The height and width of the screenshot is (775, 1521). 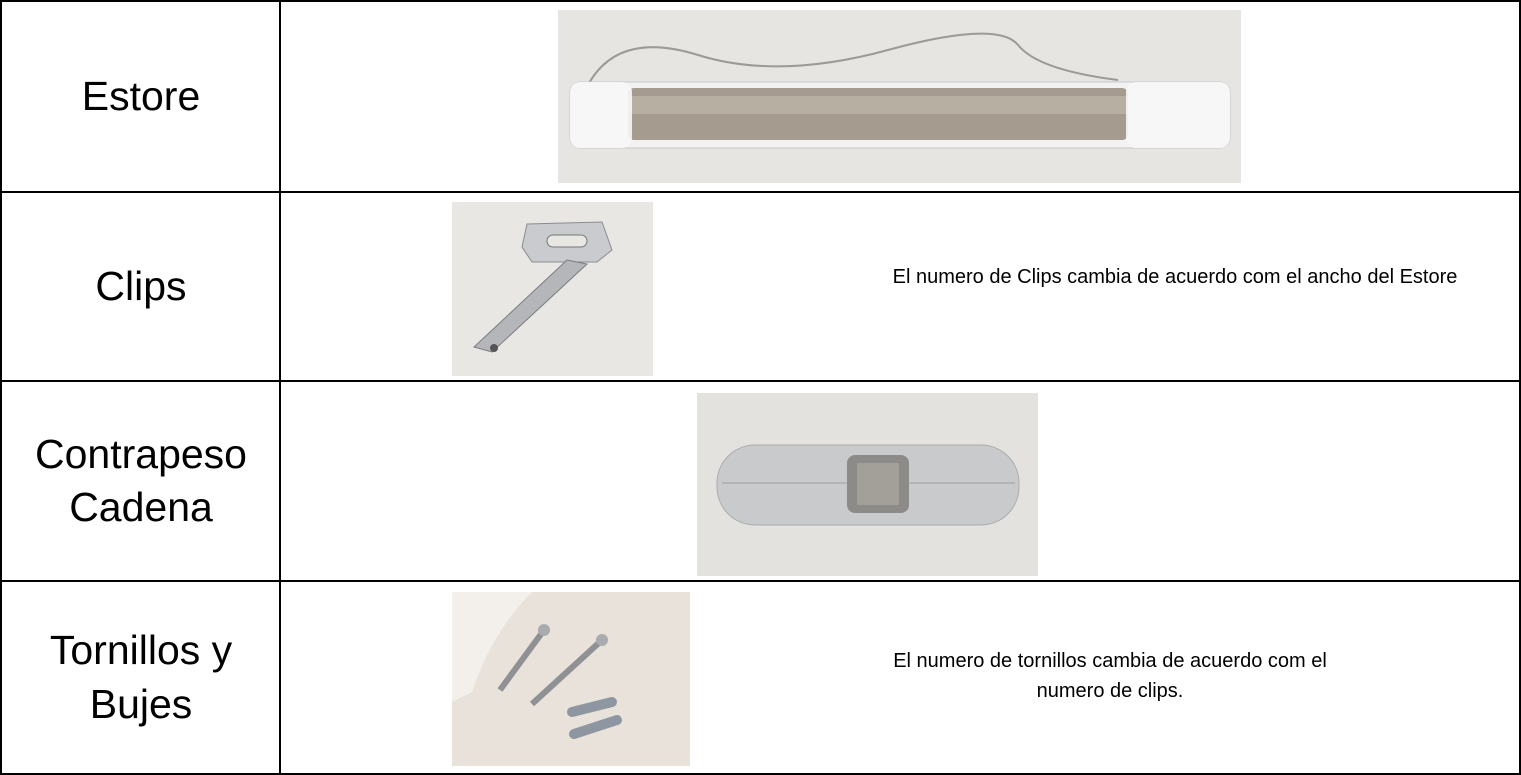 I want to click on counterweight-photo, so click(x=867, y=484).